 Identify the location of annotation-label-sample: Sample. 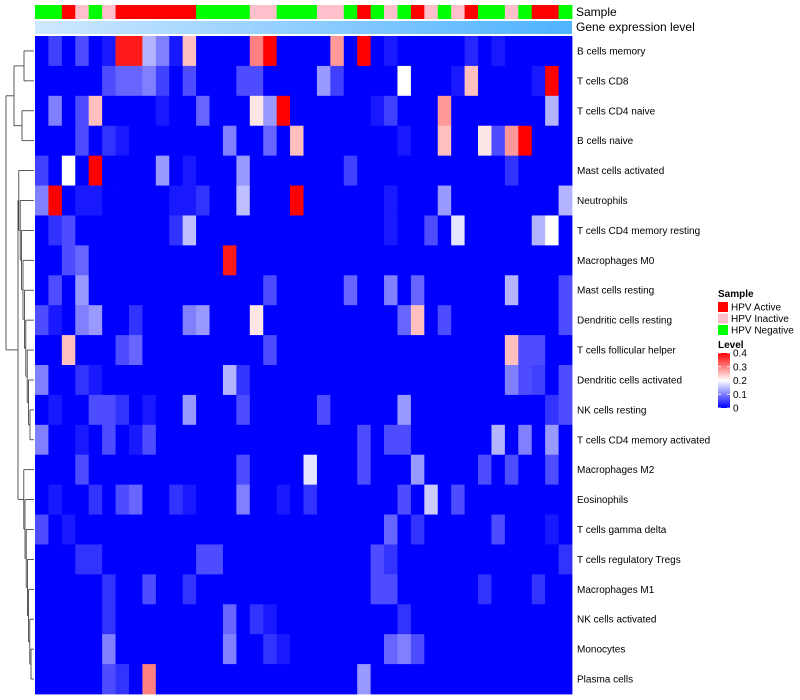
(596, 12).